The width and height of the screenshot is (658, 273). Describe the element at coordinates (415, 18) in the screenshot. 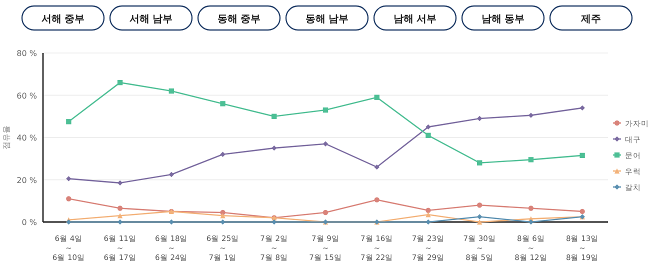

I see `tab: 남해 서부` at that location.